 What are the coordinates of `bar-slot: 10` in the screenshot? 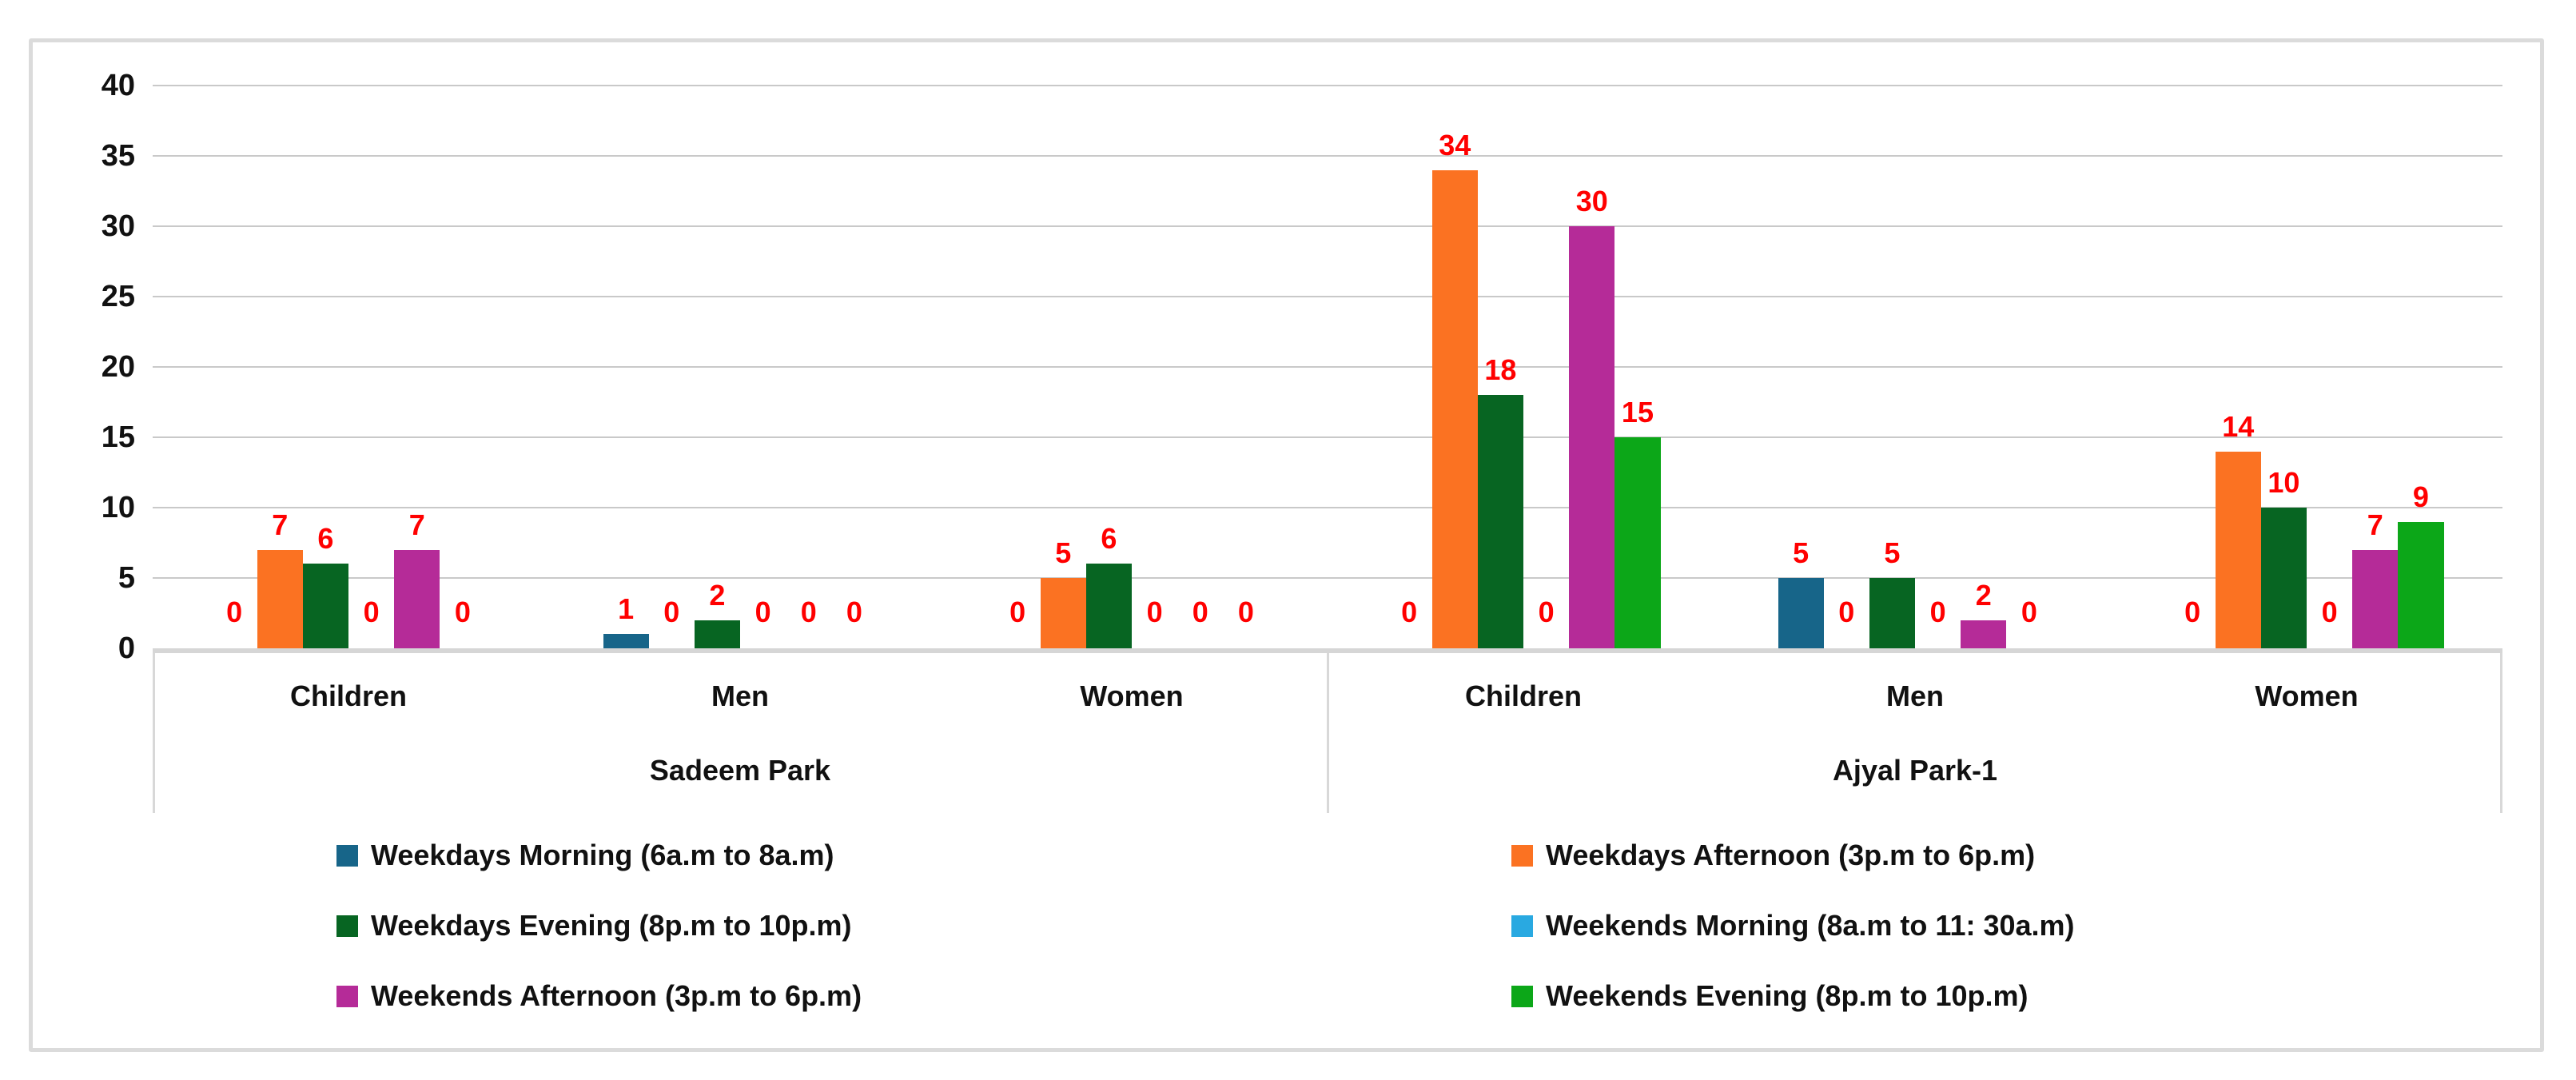 It's located at (2283, 367).